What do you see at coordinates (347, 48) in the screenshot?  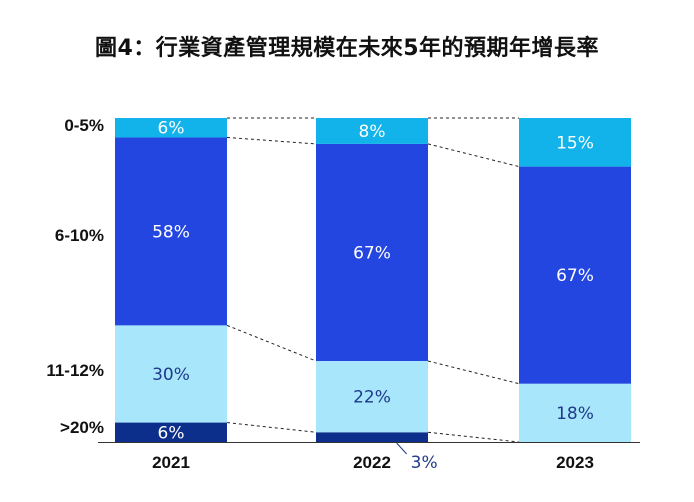 I see `chart-title: 圖4：行業資產管理規模在未來5年的預期年增長率` at bounding box center [347, 48].